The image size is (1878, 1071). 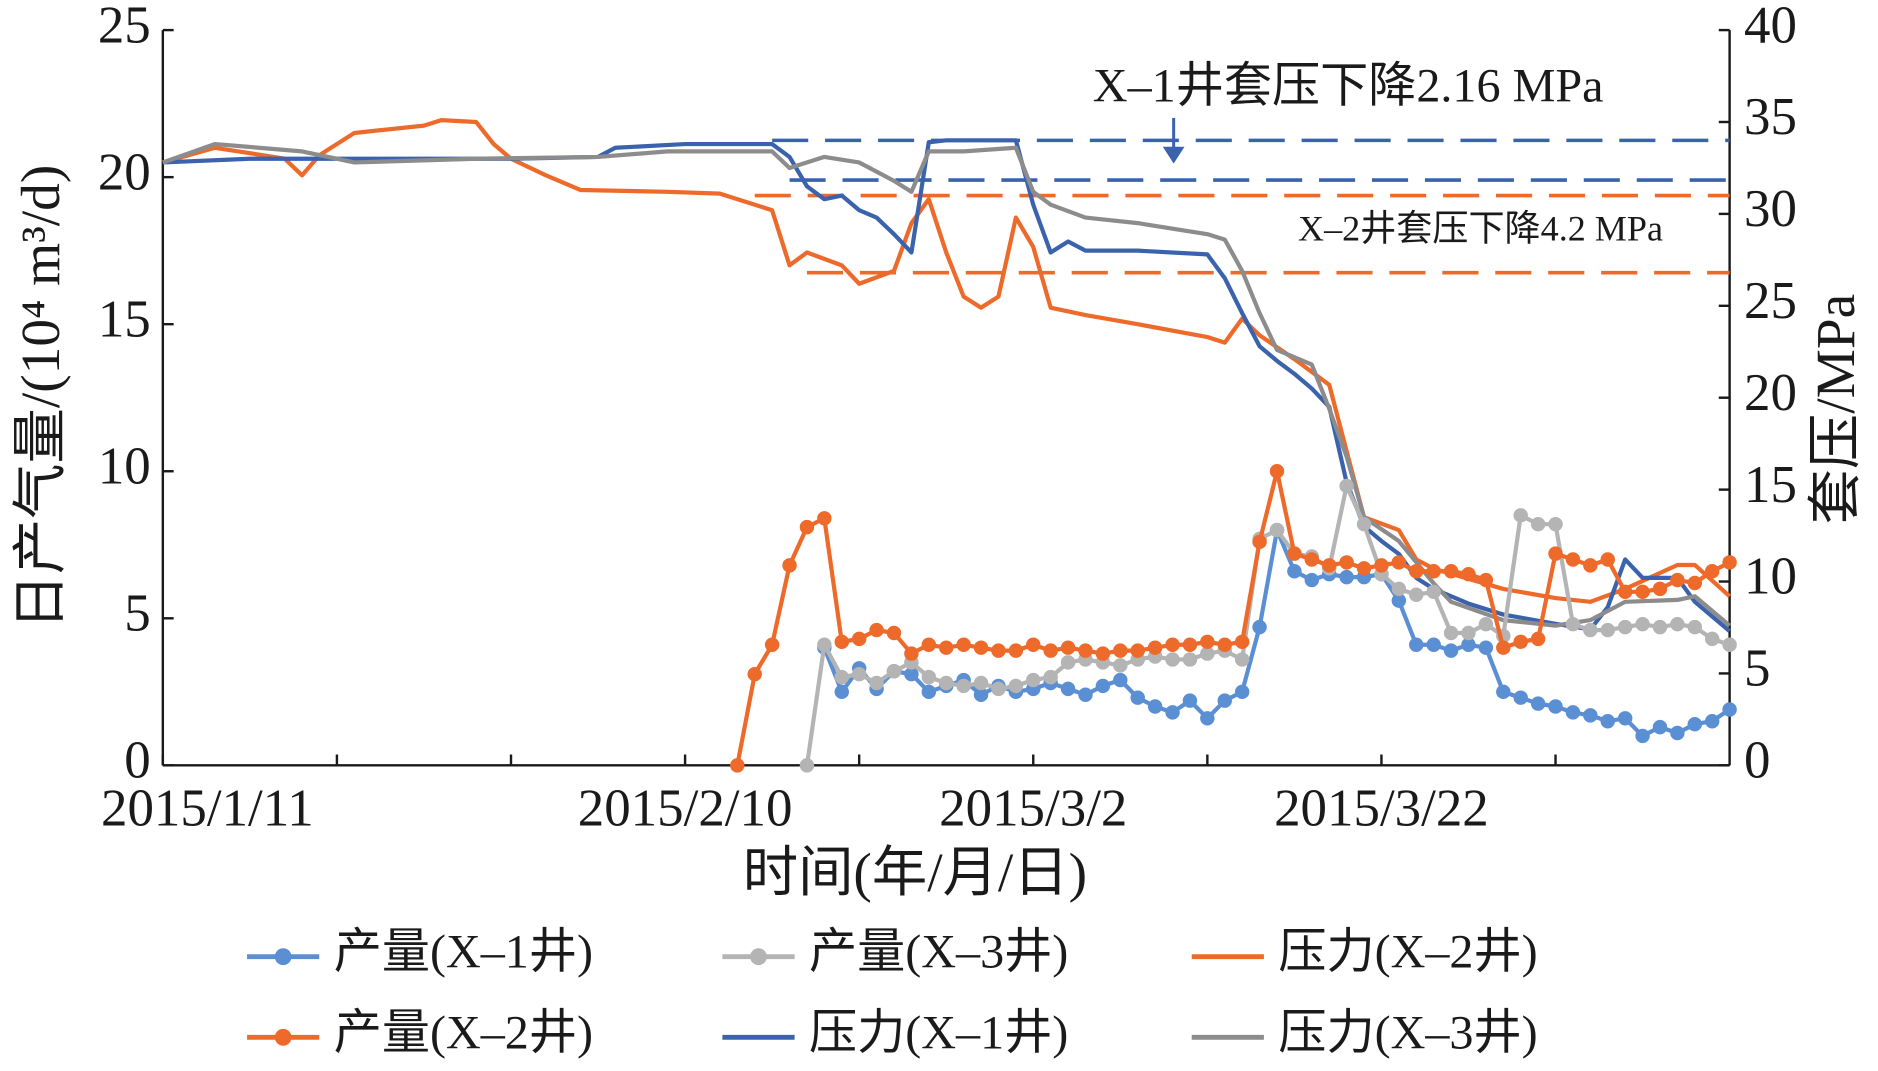 I want to click on legend-label: 产量(X–3井), so click(x=938, y=952).